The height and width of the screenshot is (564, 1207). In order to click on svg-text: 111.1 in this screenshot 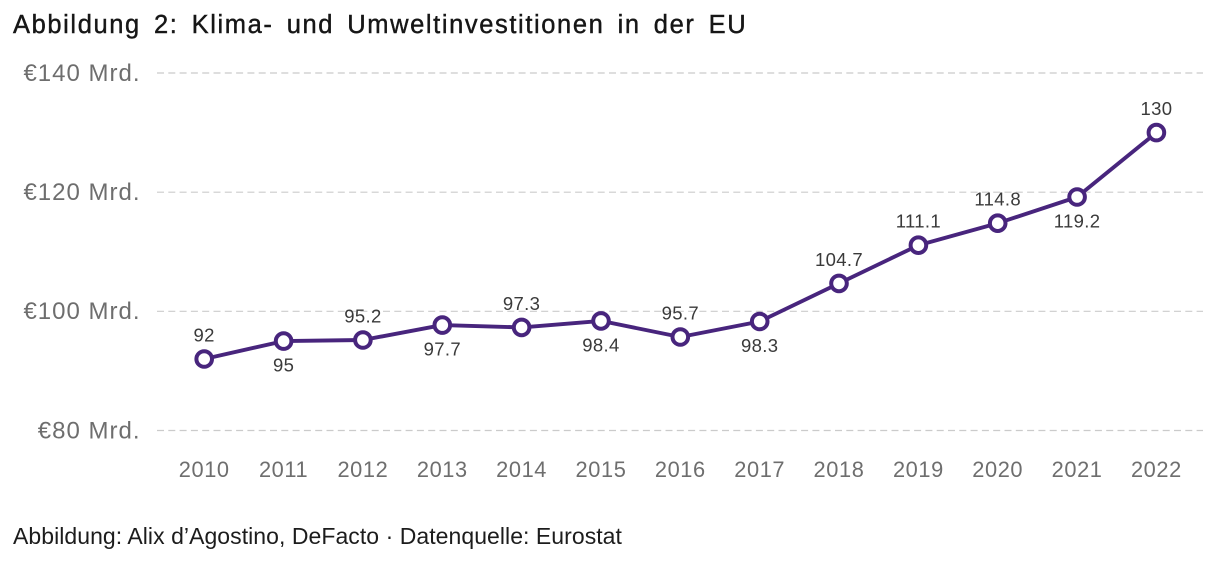, I will do `click(918, 221)`.